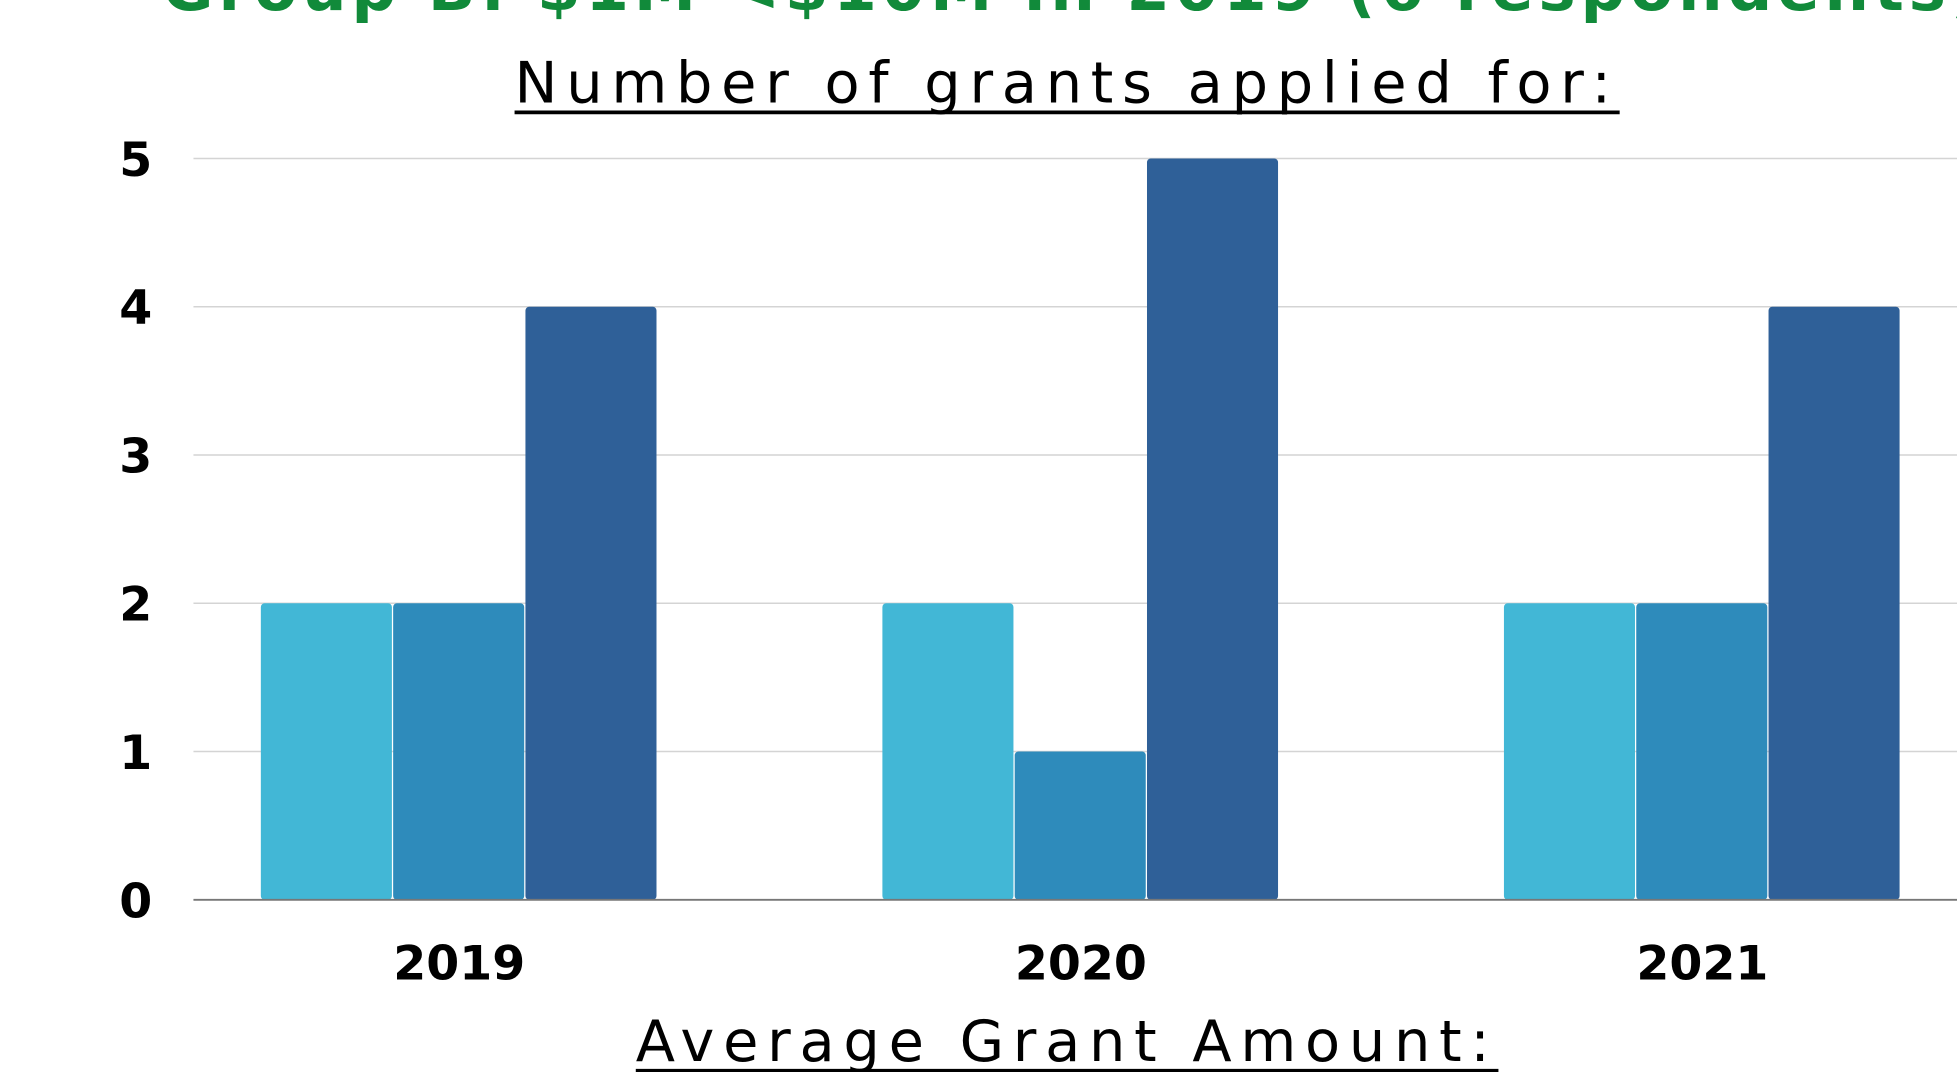 Image resolution: width=1957 pixels, height=1072 pixels. Describe the element at coordinates (1067, 82) in the screenshot. I see `chart-subtitle: Number of grants applied for:` at that location.